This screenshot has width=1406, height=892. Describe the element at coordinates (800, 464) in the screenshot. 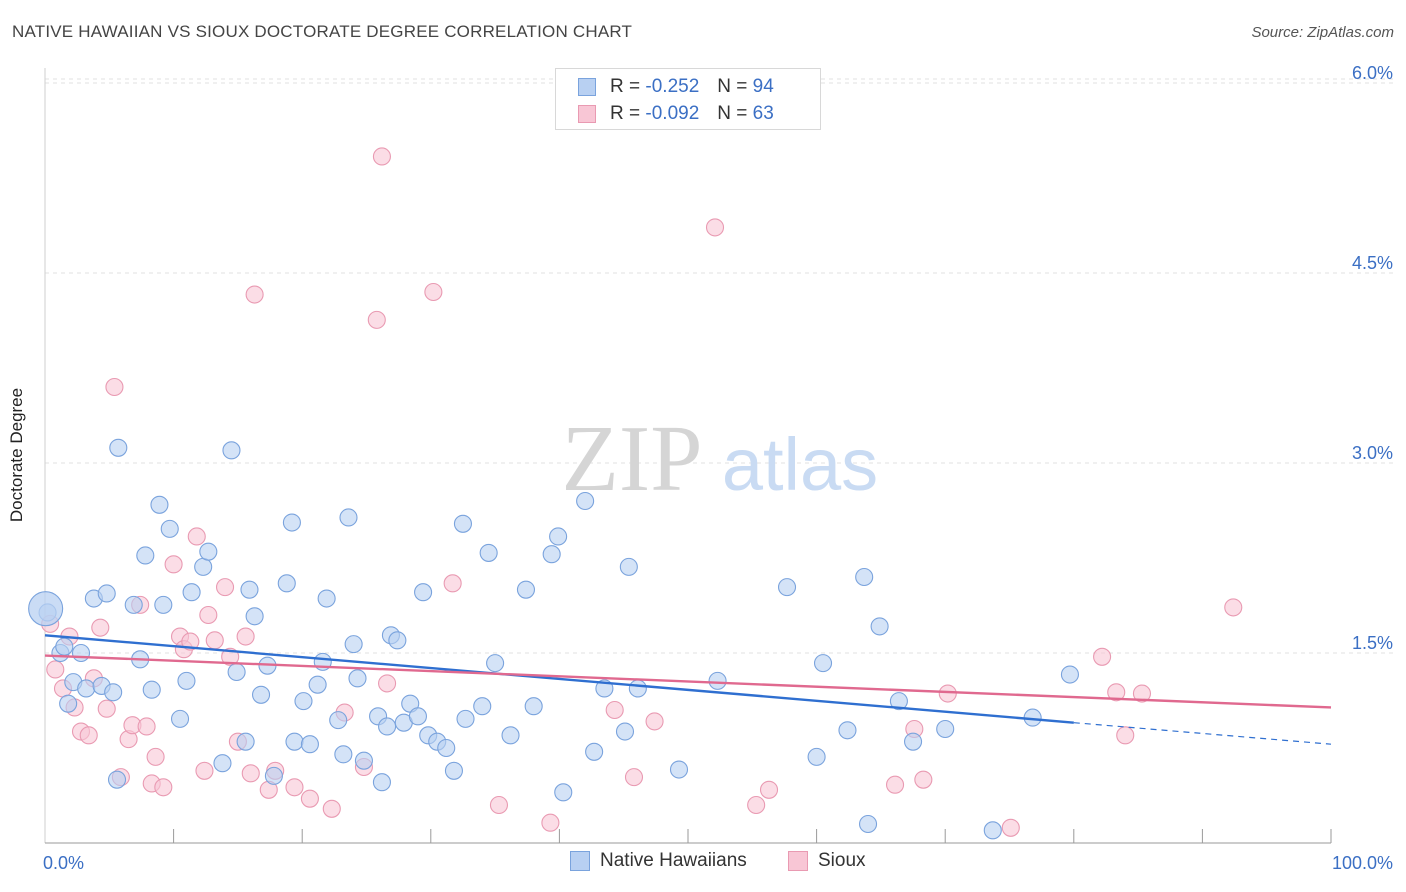

I see `watermark-atlas: atlas` at that location.